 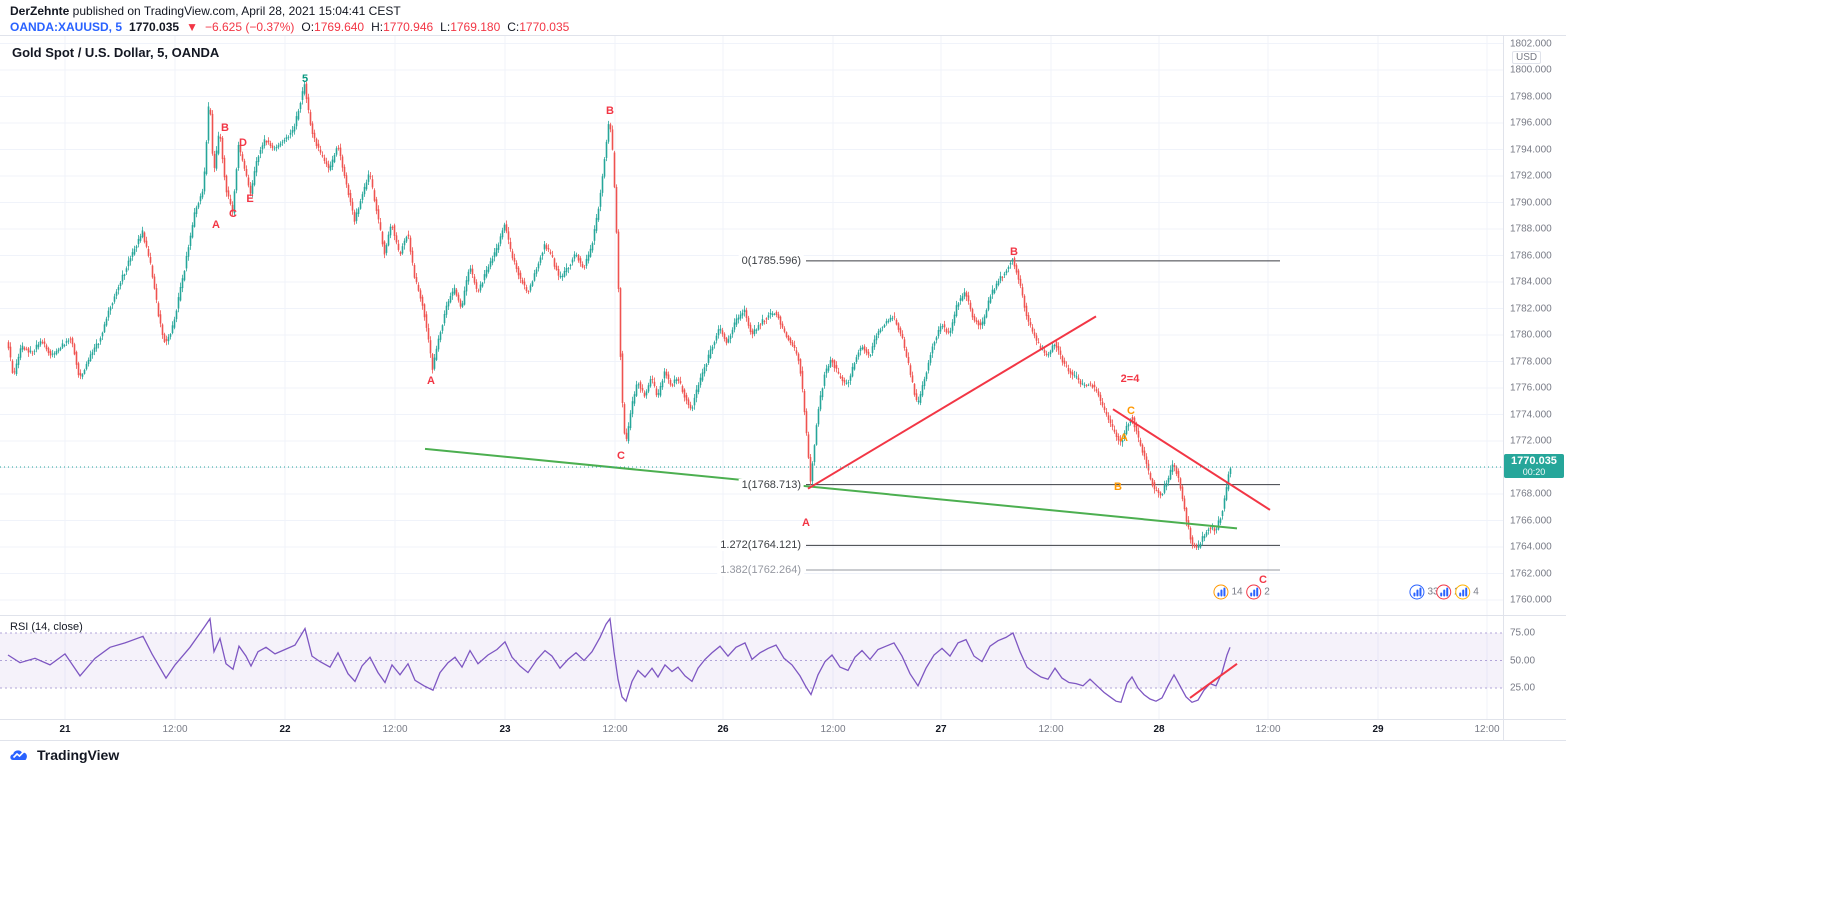 I want to click on tradingview-brand: TradingView, so click(x=78, y=755).